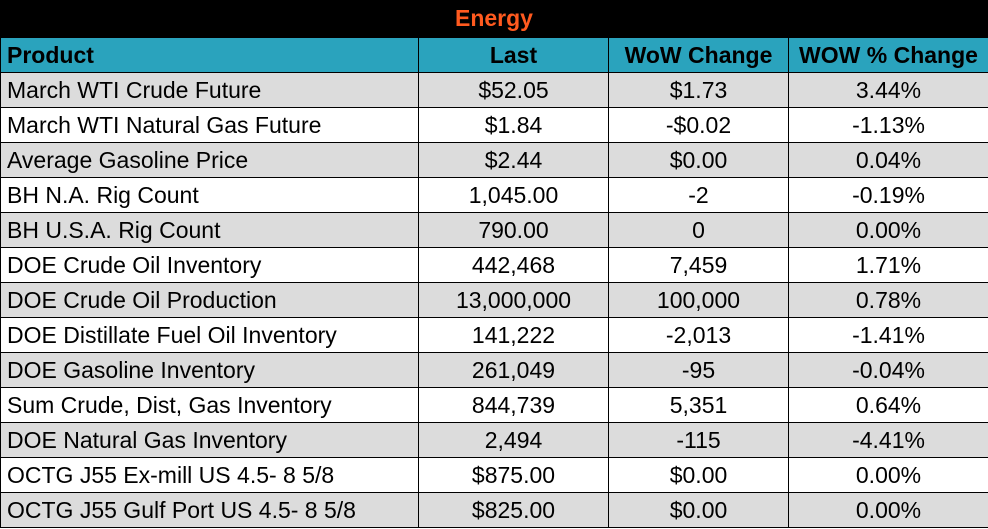  Describe the element at coordinates (698, 55) in the screenshot. I see `column-header-wow-change: WoW Change` at that location.